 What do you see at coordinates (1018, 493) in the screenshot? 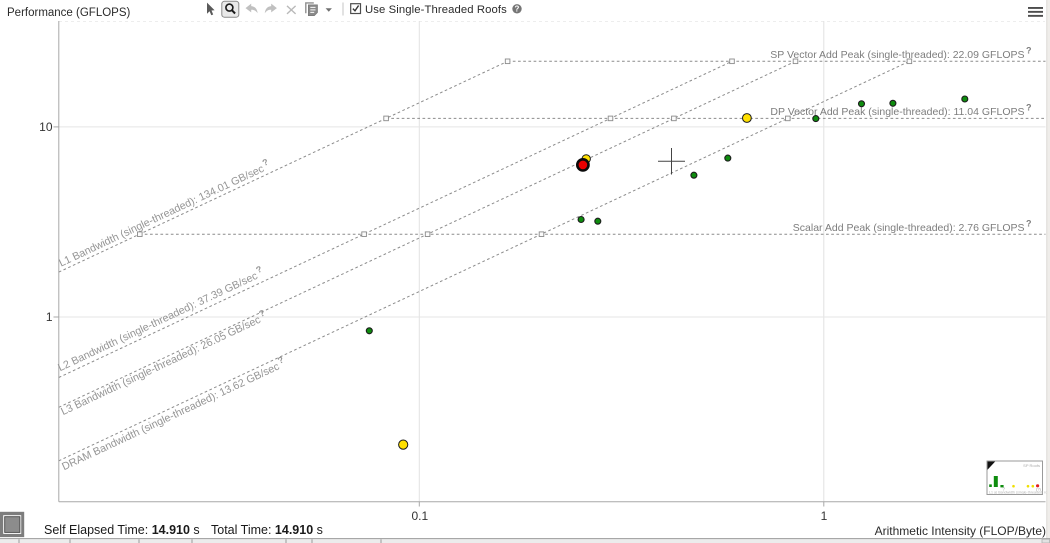
I see `svg-text:L1 a) Bandwidth (single-thread: L1 a) Bandwidth (single-threaded) ro` at bounding box center [1018, 493].